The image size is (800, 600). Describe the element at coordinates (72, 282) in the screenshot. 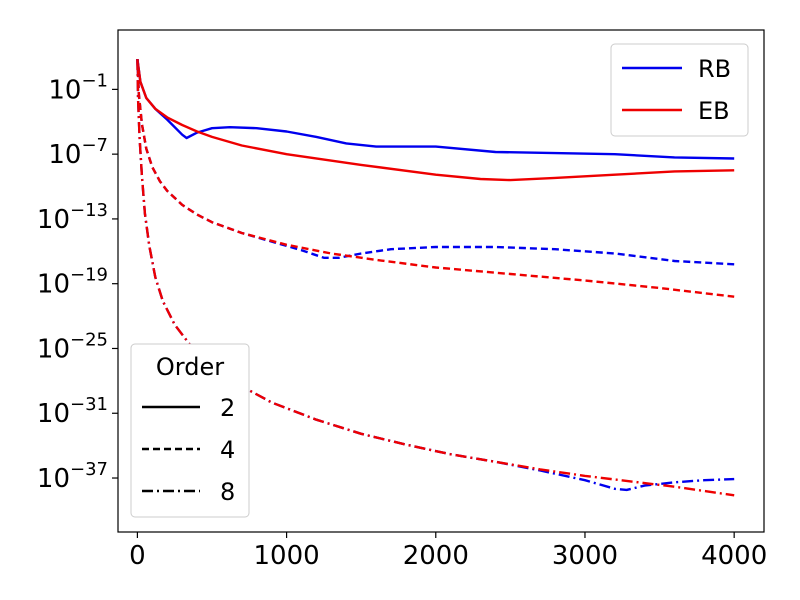

I see `y-tick-label: 10⁻¹⁹` at that location.